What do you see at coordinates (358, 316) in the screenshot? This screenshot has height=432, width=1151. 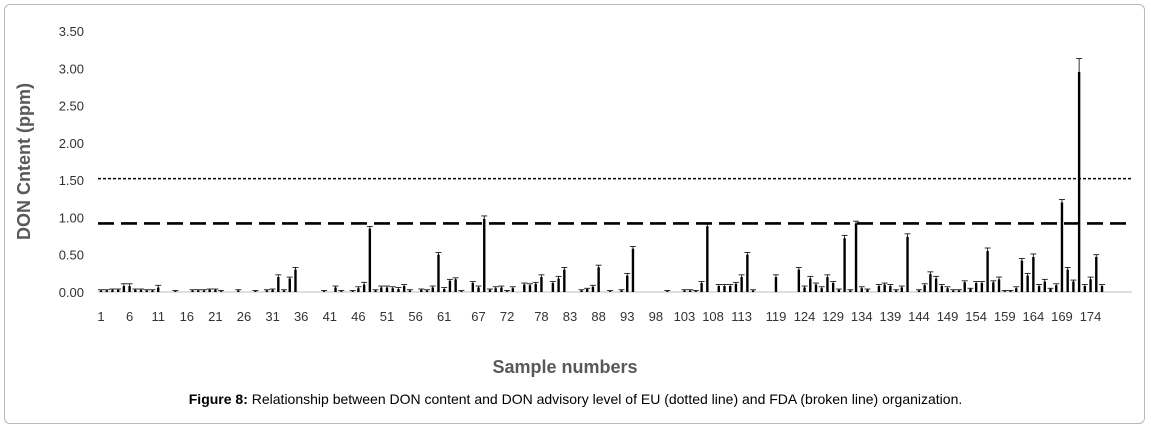 I see `x-tick-label: 46` at bounding box center [358, 316].